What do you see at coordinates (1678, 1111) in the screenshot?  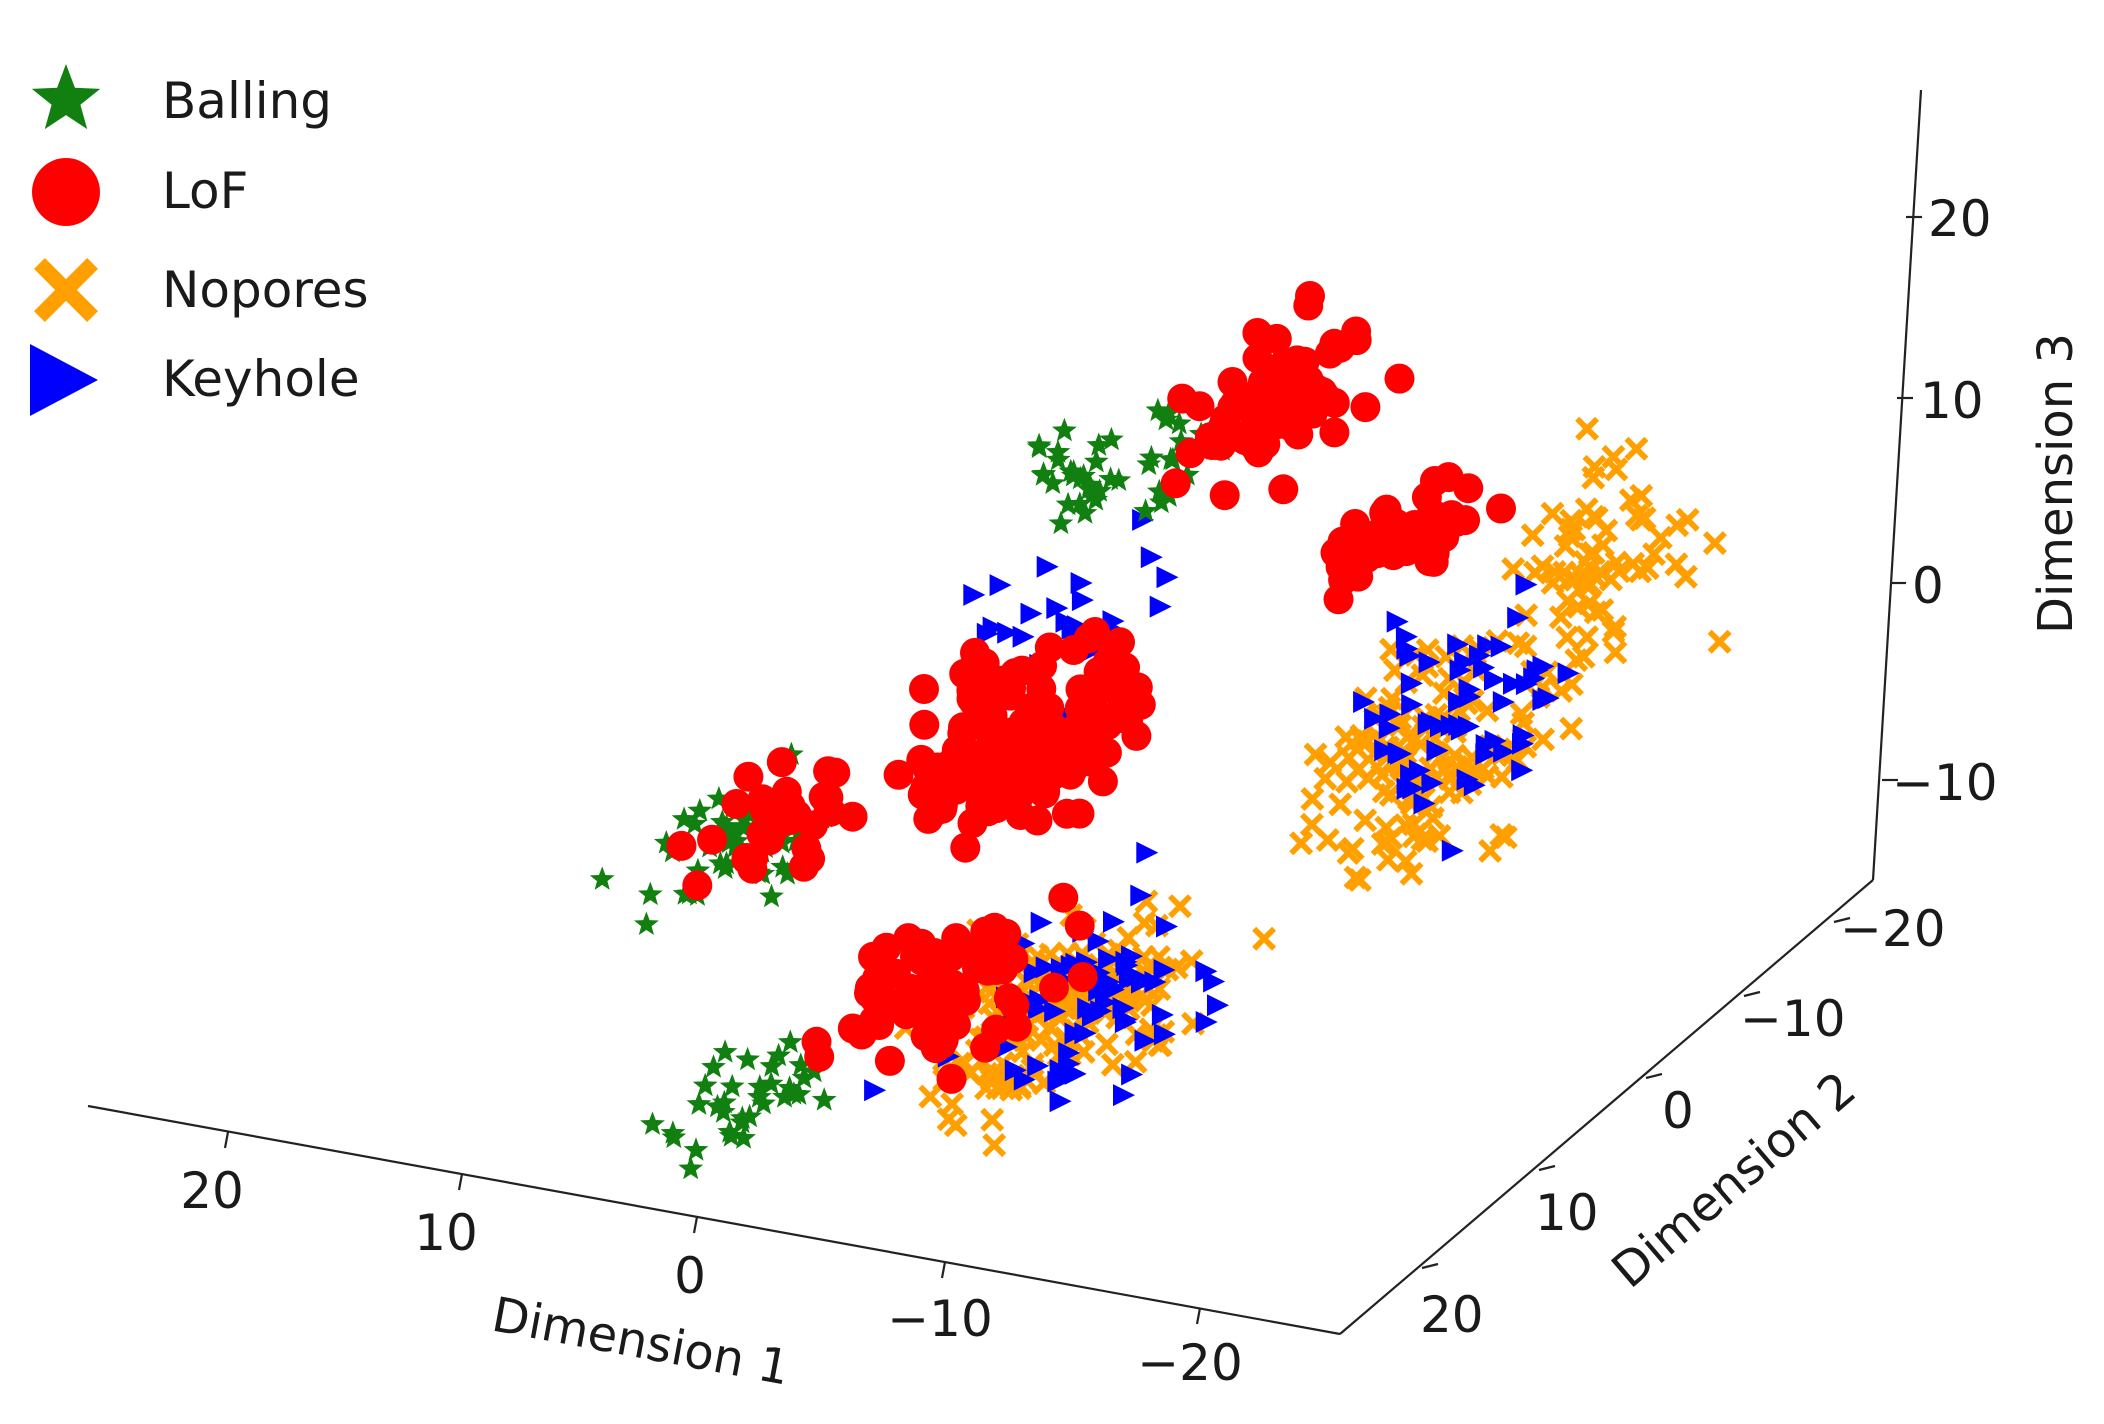 I see `y-tick-label: 0` at bounding box center [1678, 1111].